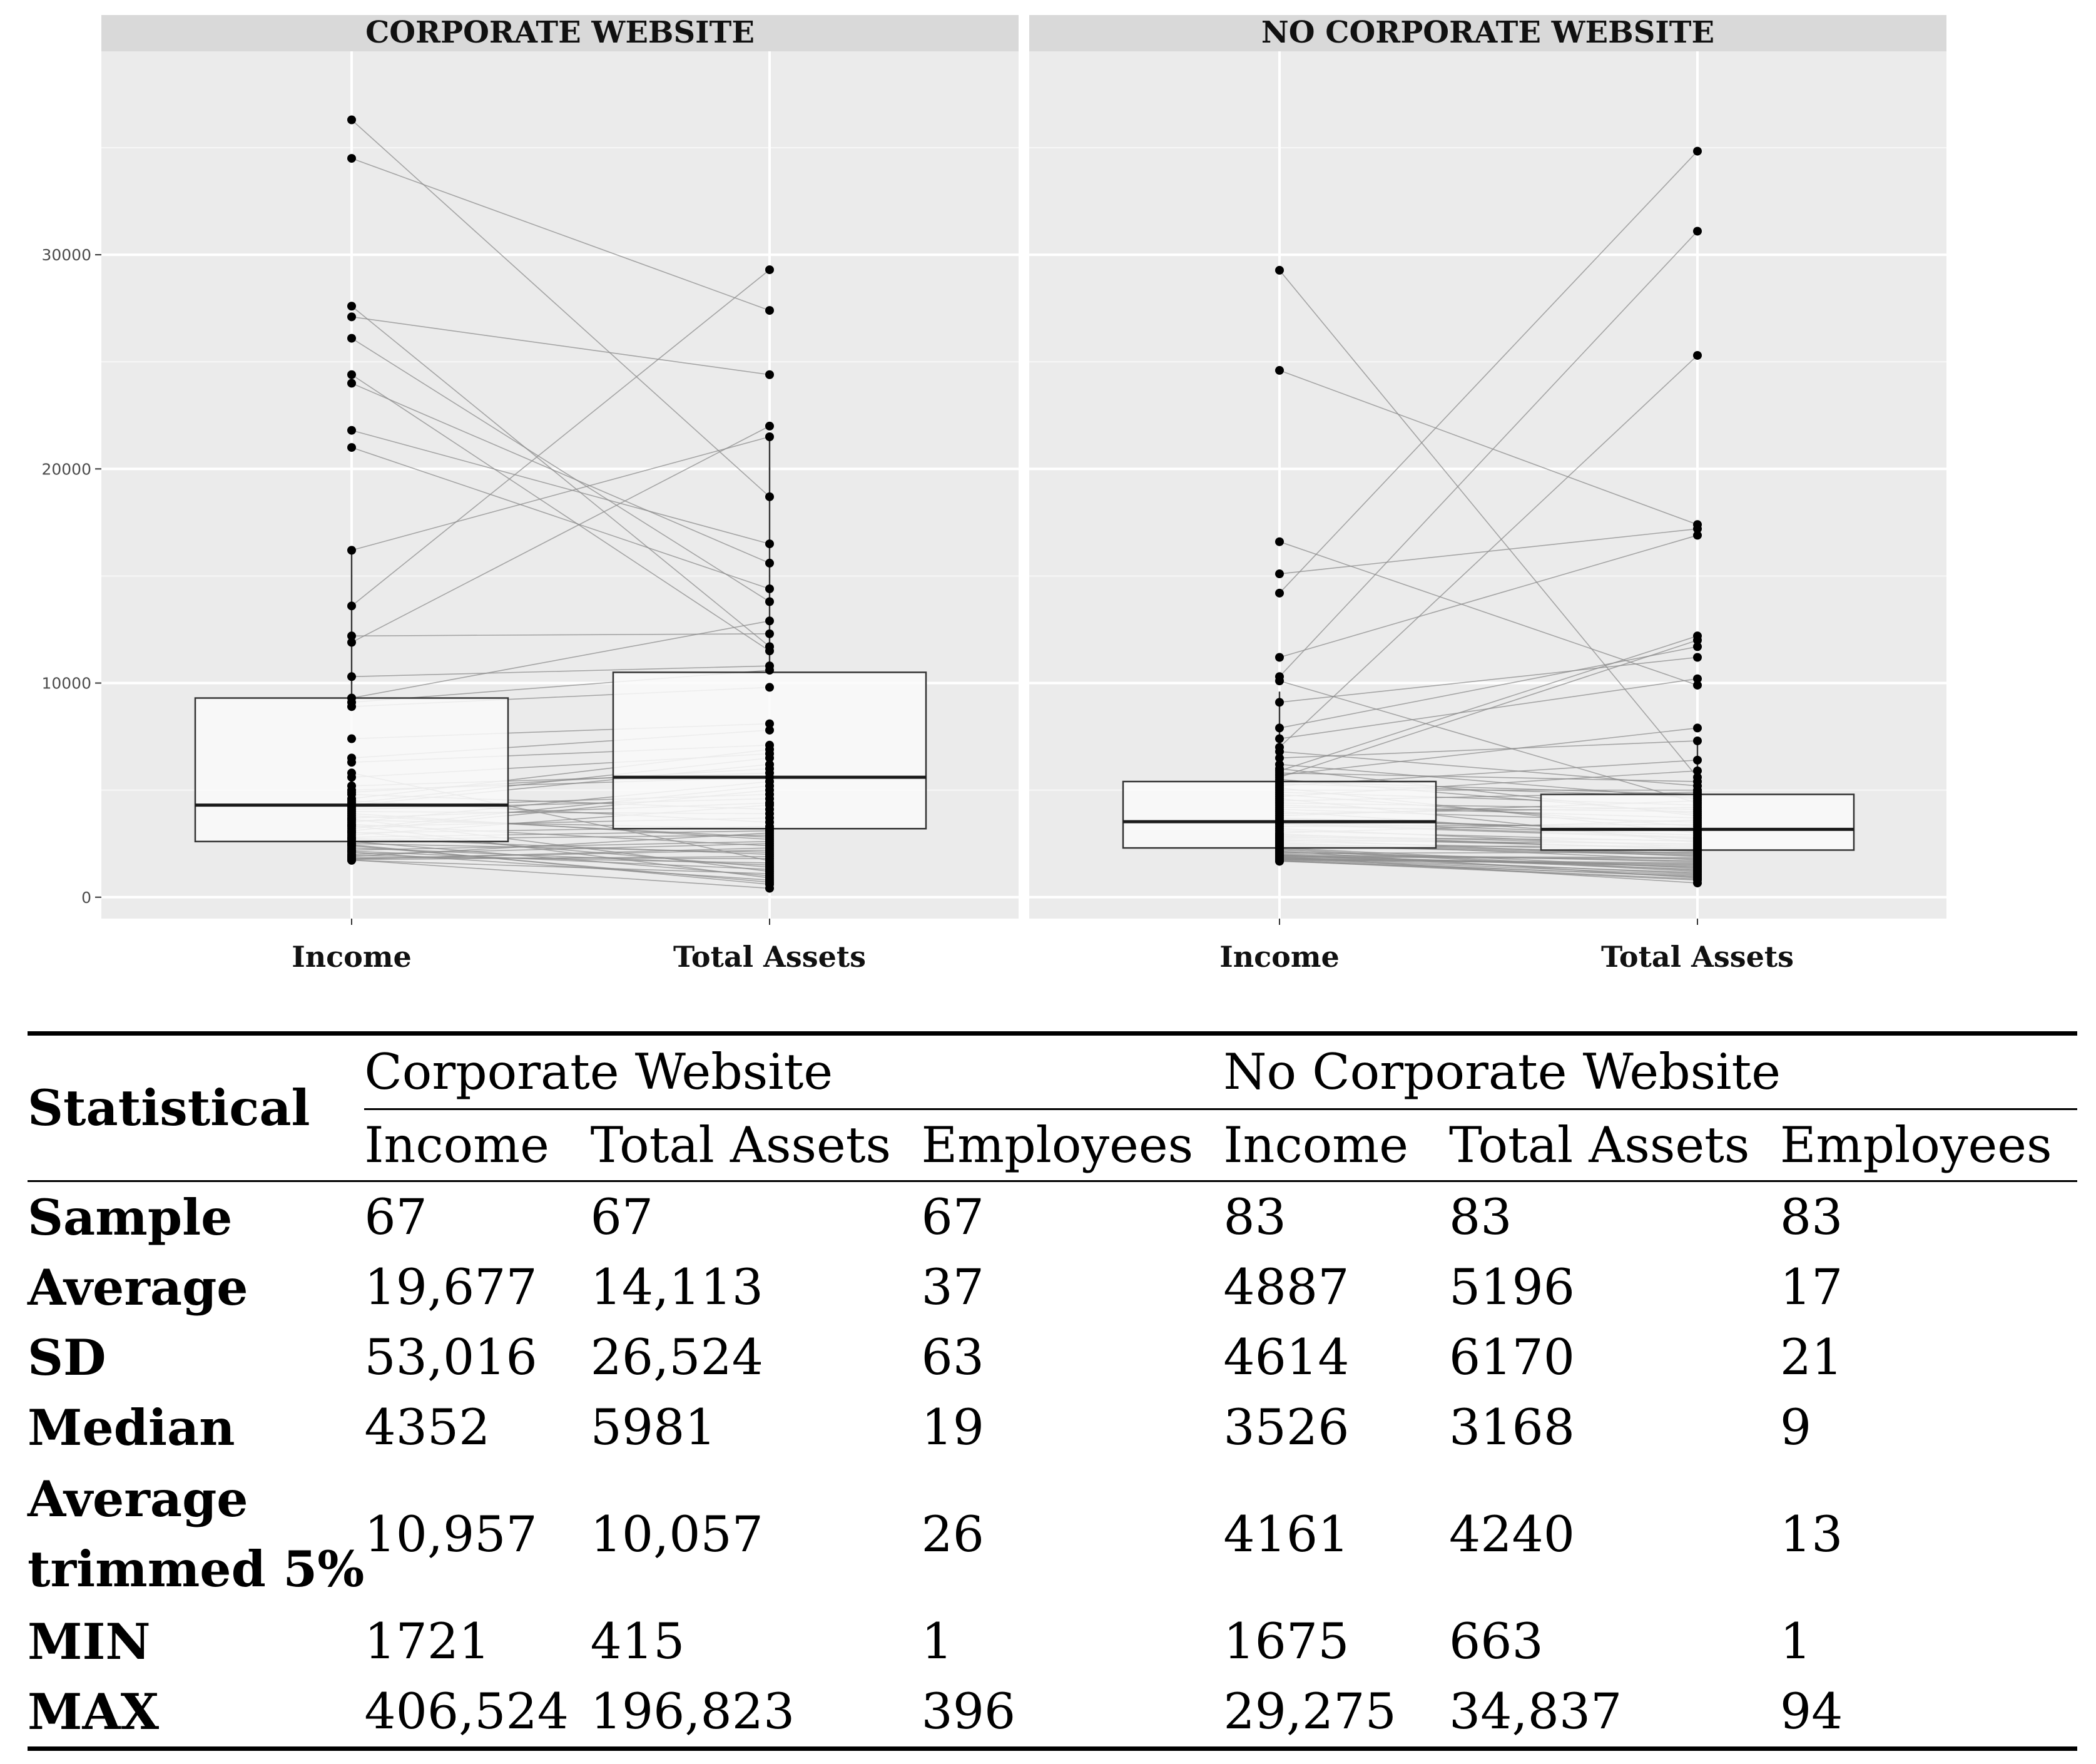  I want to click on table-cell: 14,113, so click(676, 1287).